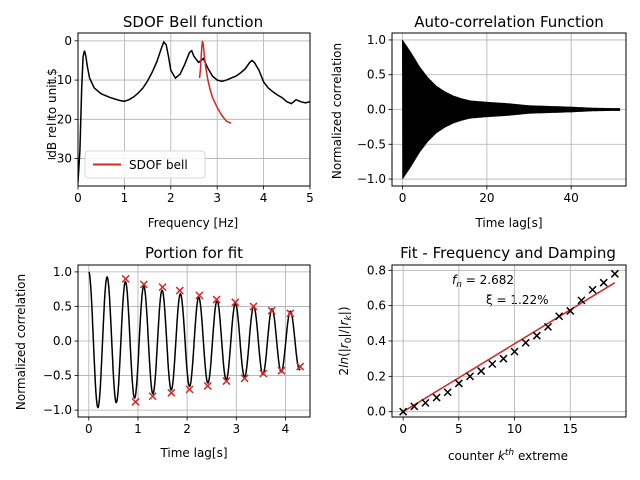 The image size is (640, 480). What do you see at coordinates (59, 80) in the screenshot?
I see `y-tick-label: −10` at bounding box center [59, 80].